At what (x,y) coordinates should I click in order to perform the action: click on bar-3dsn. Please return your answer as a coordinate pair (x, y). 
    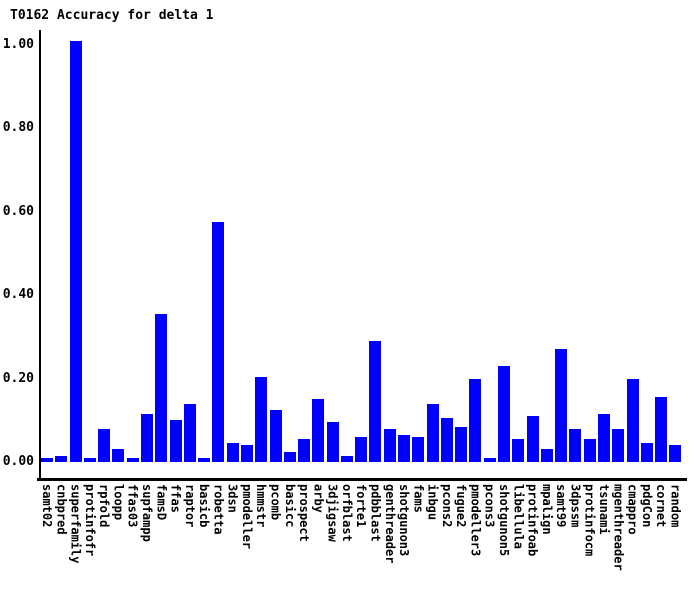
    Looking at the image, I should click on (232, 452).